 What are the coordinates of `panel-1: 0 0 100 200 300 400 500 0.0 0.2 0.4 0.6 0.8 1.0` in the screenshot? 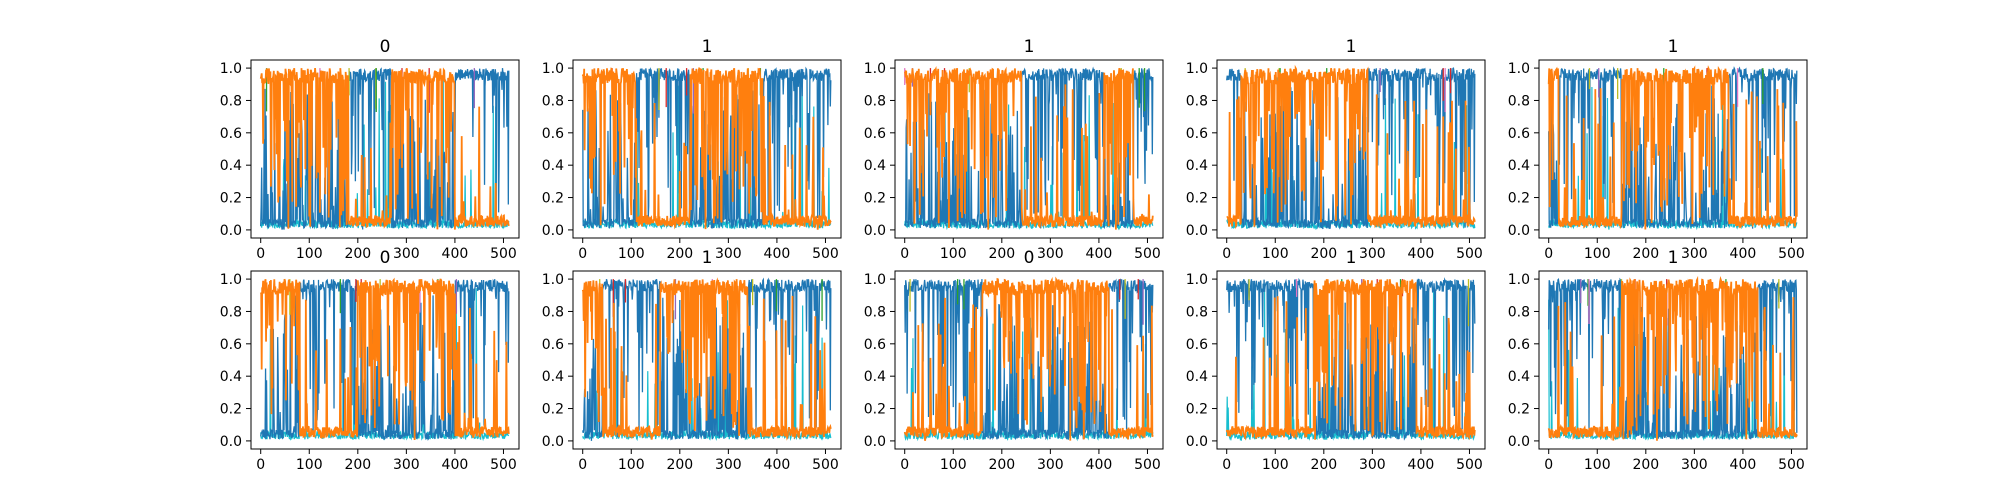 It's located at (369, 149).